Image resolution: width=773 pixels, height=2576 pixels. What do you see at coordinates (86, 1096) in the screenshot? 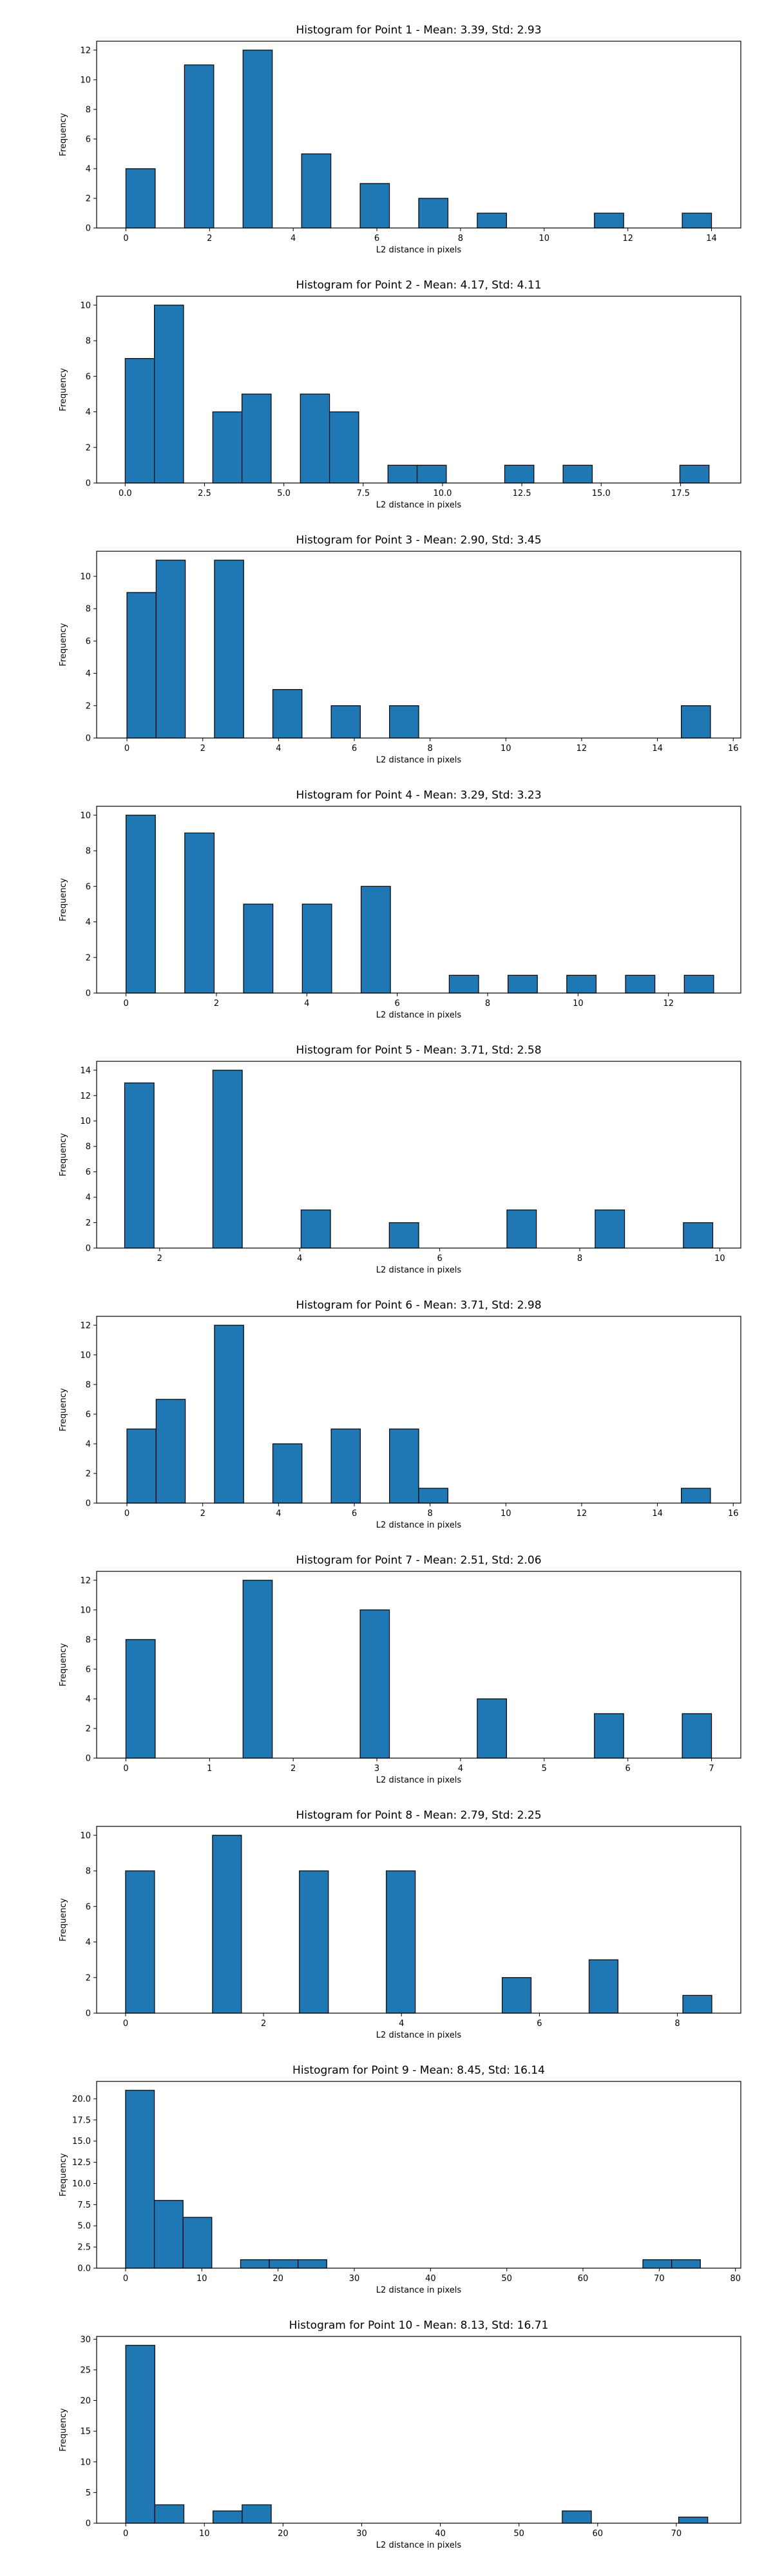
I see `y-tick-label: 12` at bounding box center [86, 1096].